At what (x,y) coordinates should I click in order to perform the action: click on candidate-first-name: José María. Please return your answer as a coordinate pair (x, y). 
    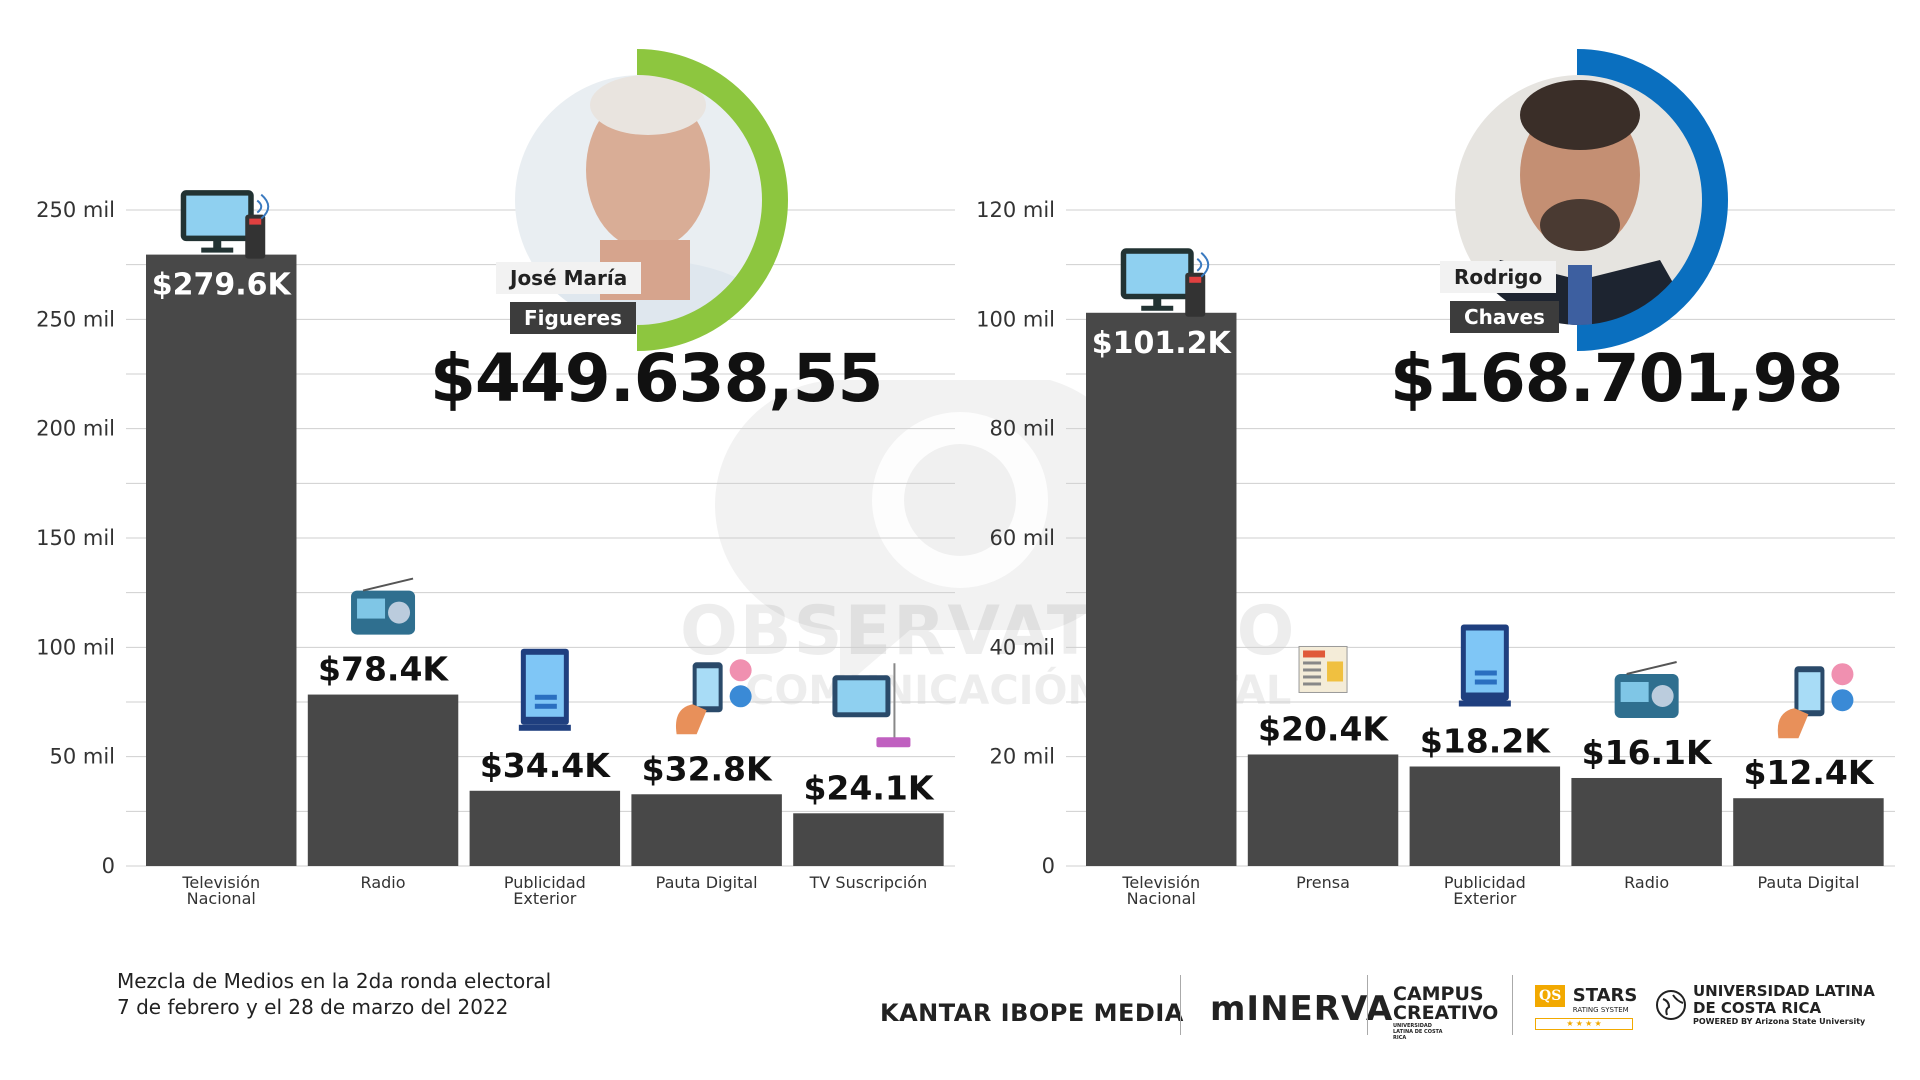
    Looking at the image, I should click on (569, 278).